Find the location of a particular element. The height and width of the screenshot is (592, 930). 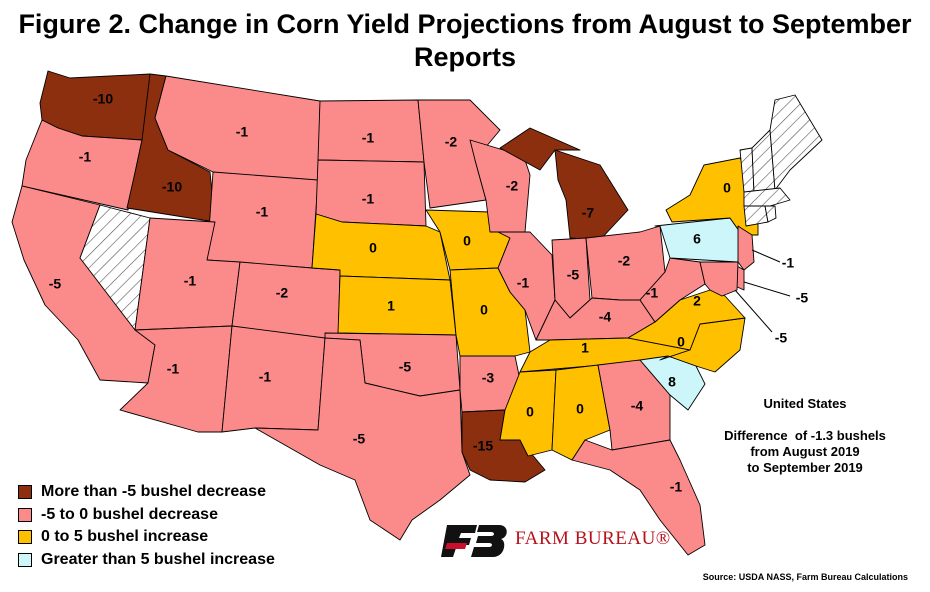

state-value-sc: 8 is located at coordinates (672, 382).